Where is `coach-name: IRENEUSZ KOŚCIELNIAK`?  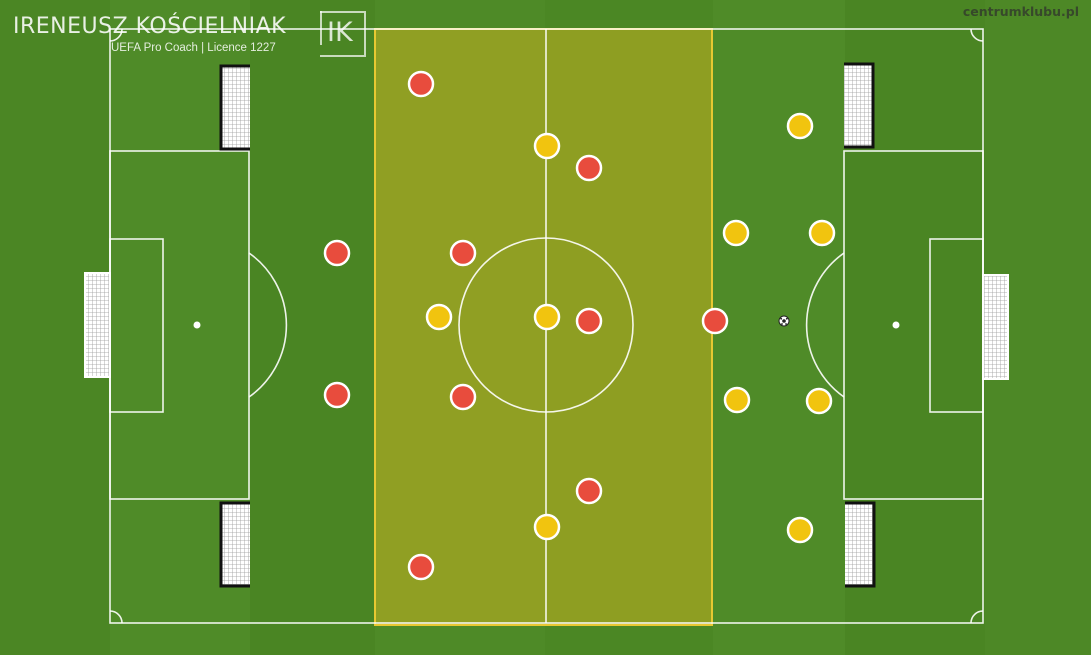
coach-name: IRENEUSZ KOŚCIELNIAK is located at coordinates (150, 26).